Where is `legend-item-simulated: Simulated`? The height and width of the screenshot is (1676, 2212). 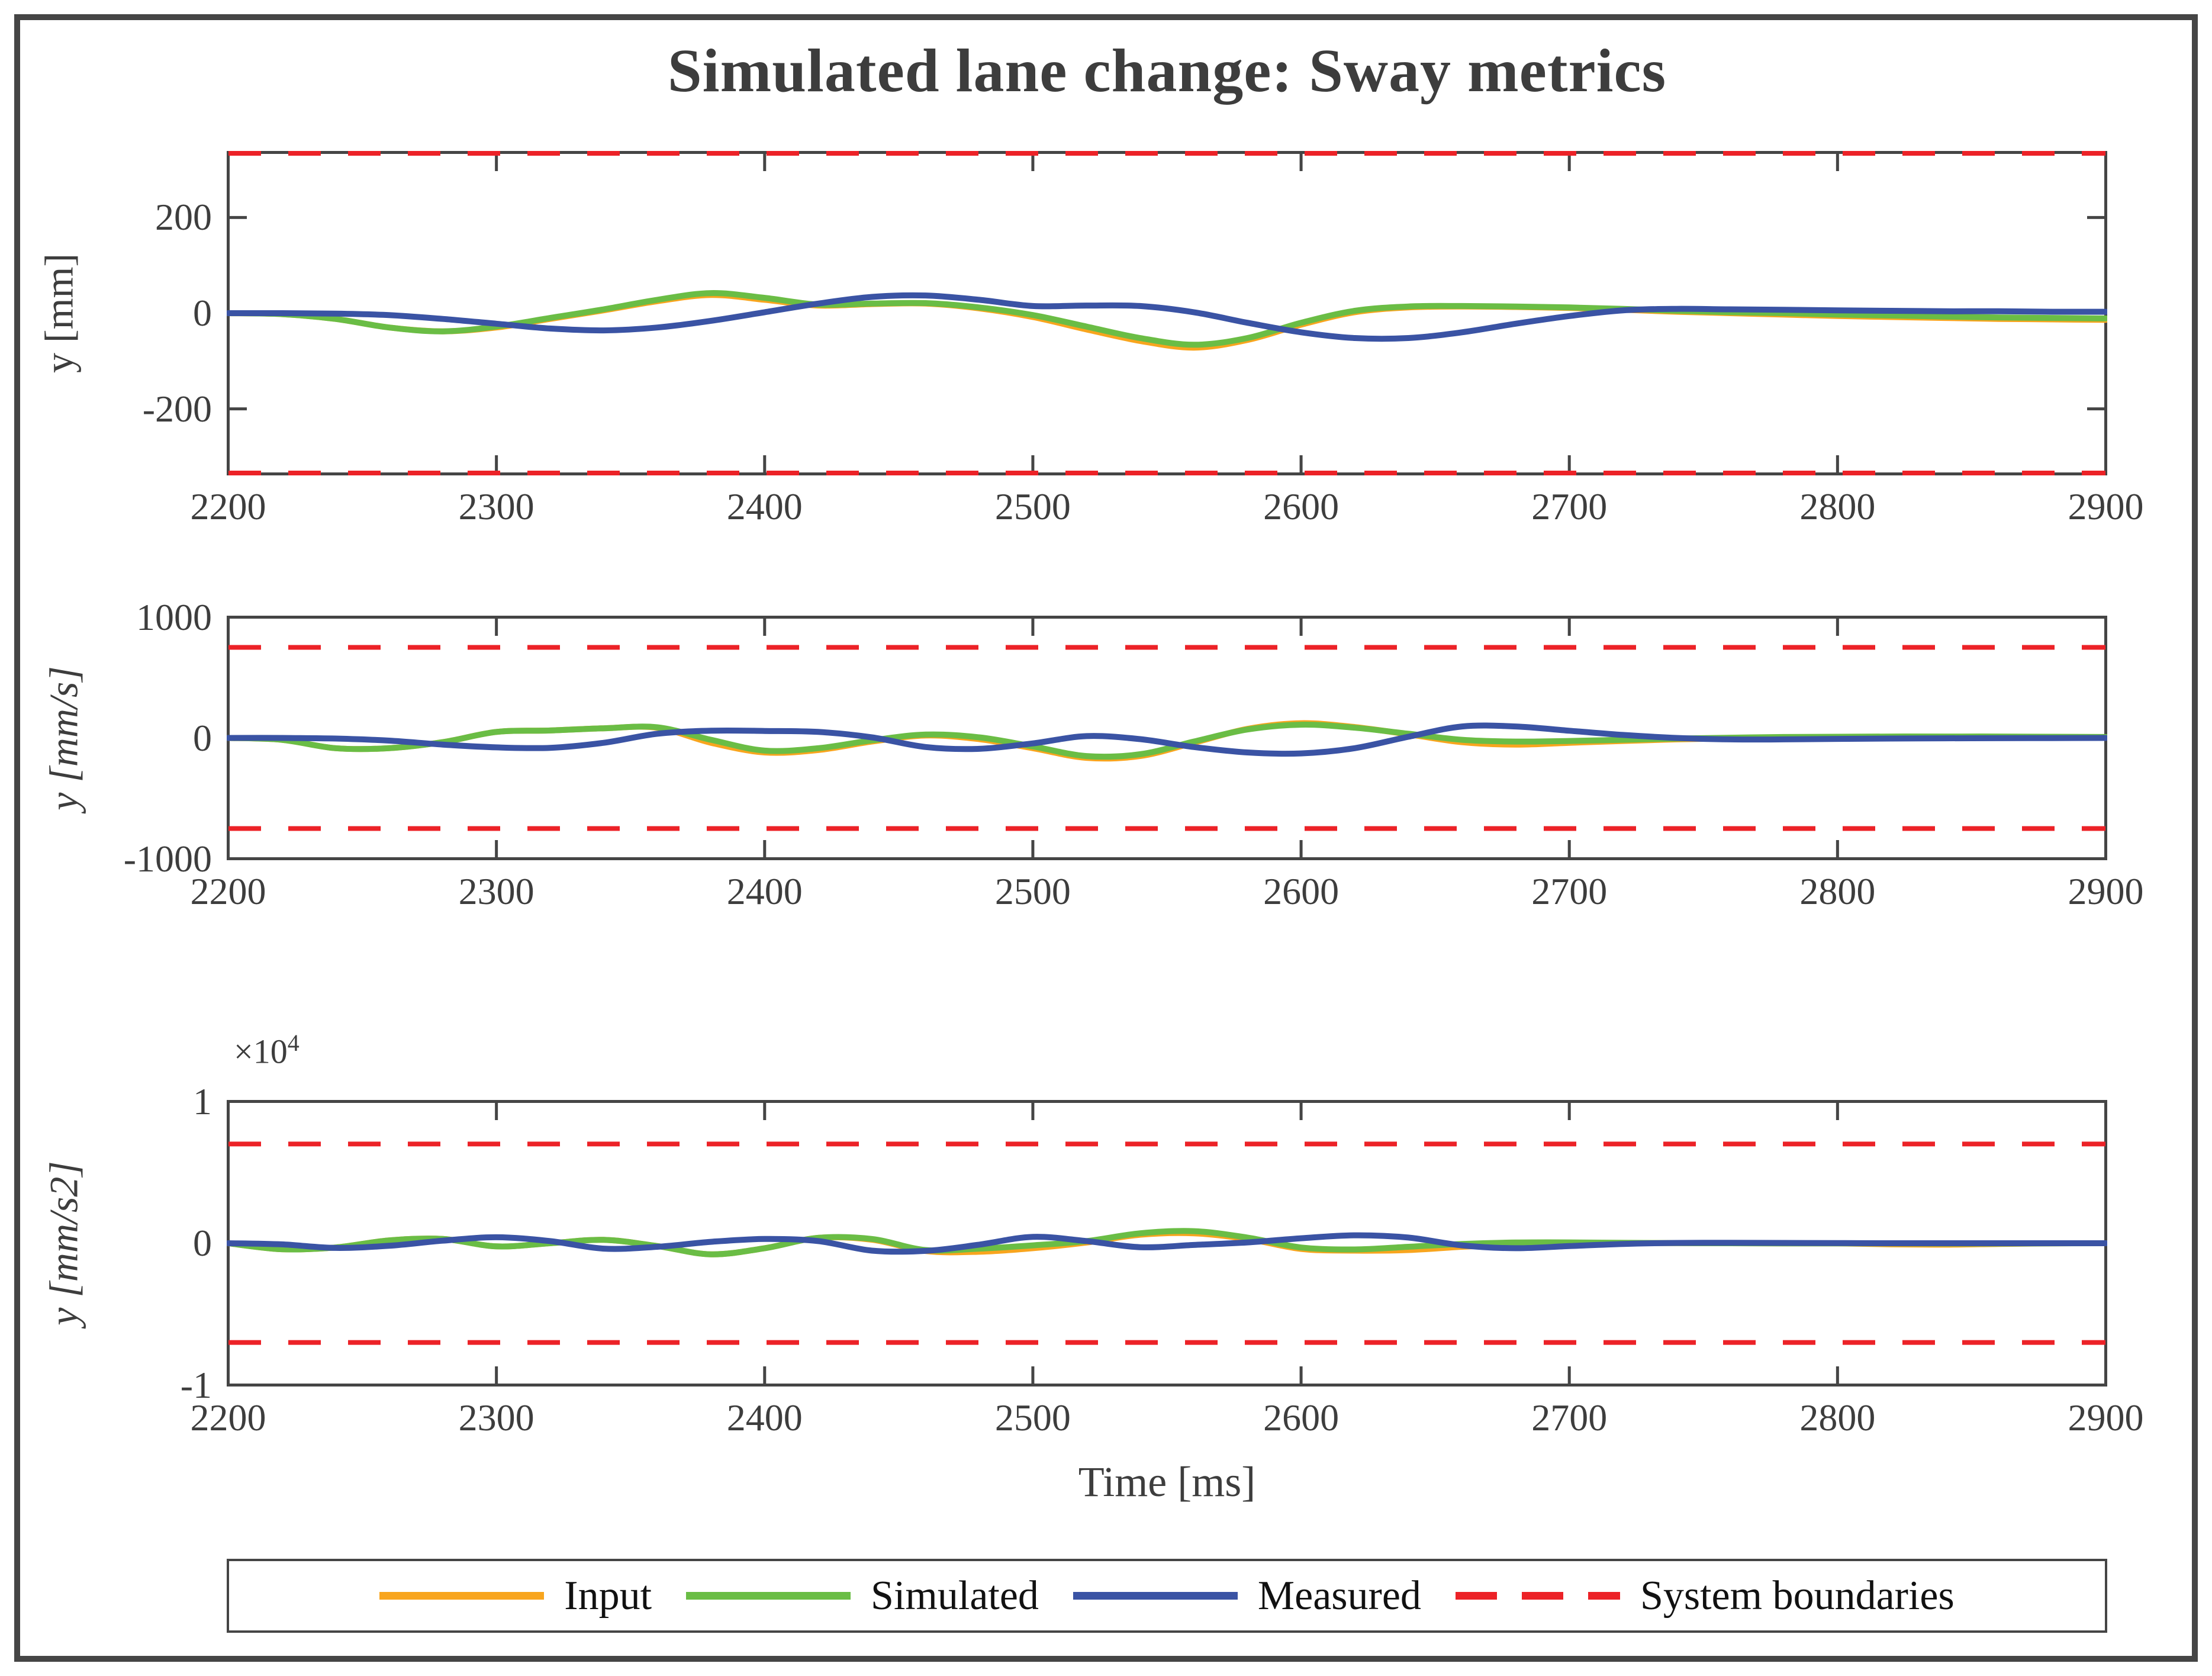
legend-item-simulated: Simulated is located at coordinates (862, 1596).